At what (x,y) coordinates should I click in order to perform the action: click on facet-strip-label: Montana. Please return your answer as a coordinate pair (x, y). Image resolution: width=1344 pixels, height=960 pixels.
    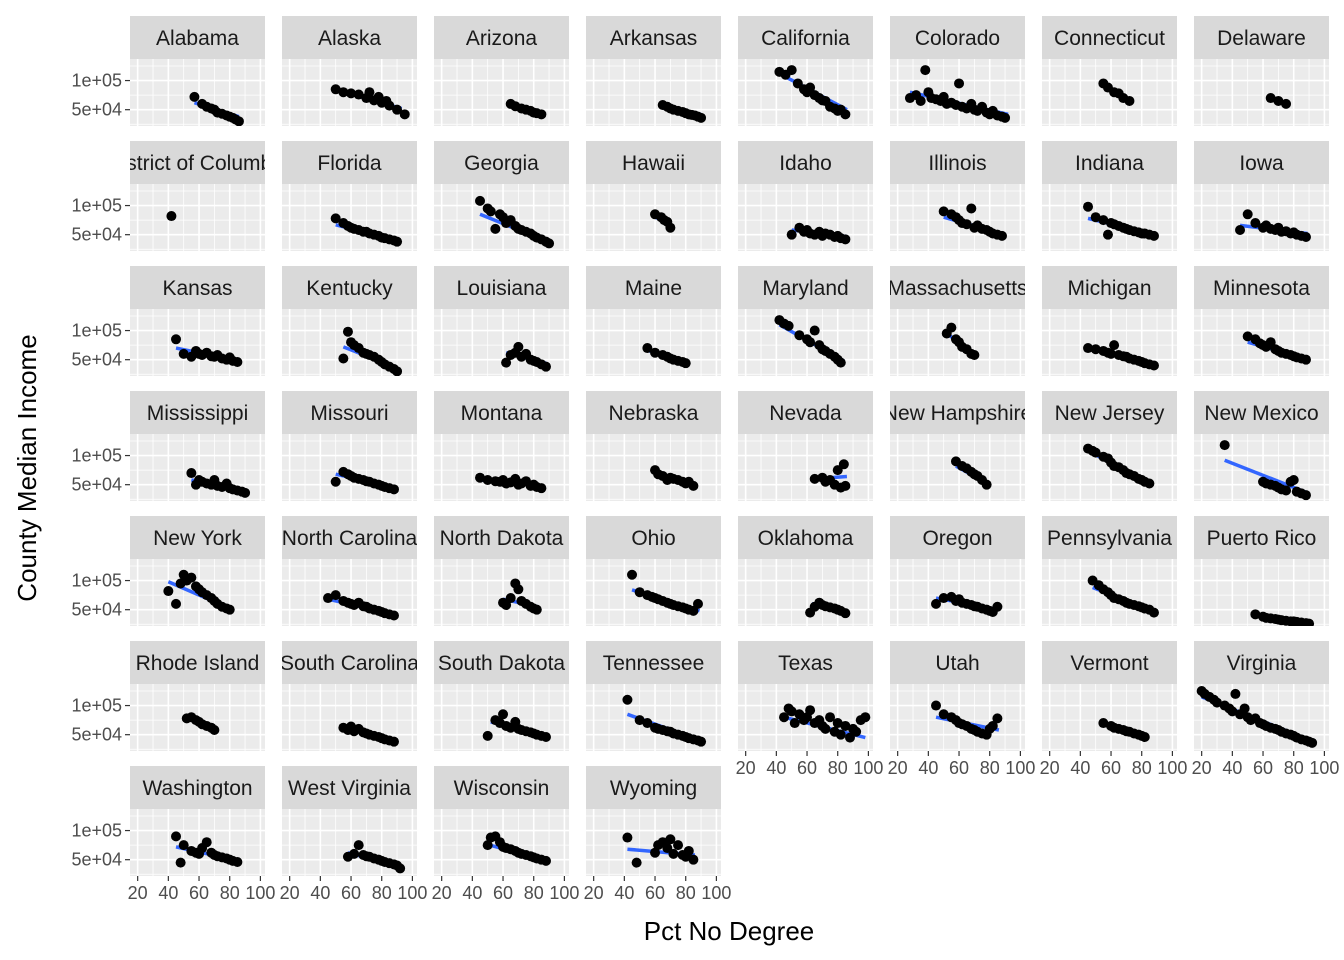
    Looking at the image, I should click on (502, 413).